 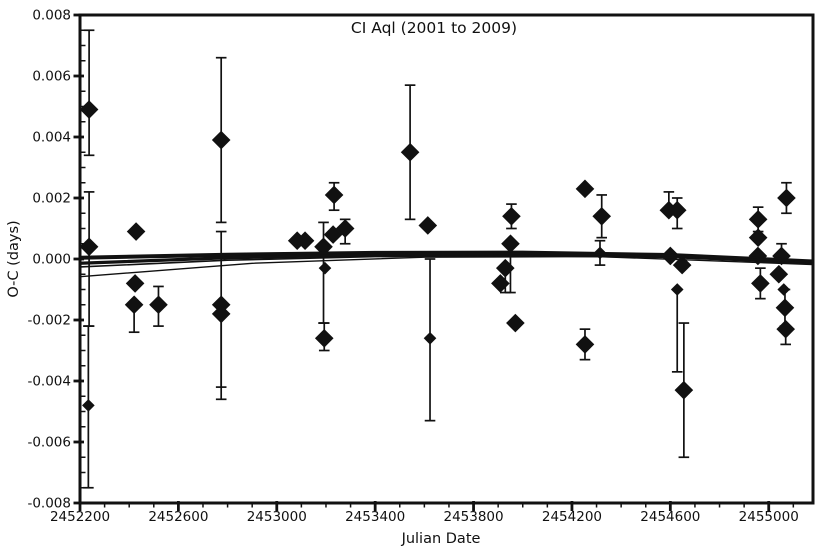 I want to click on y-tick-label: 0.004, so click(x=51, y=138).